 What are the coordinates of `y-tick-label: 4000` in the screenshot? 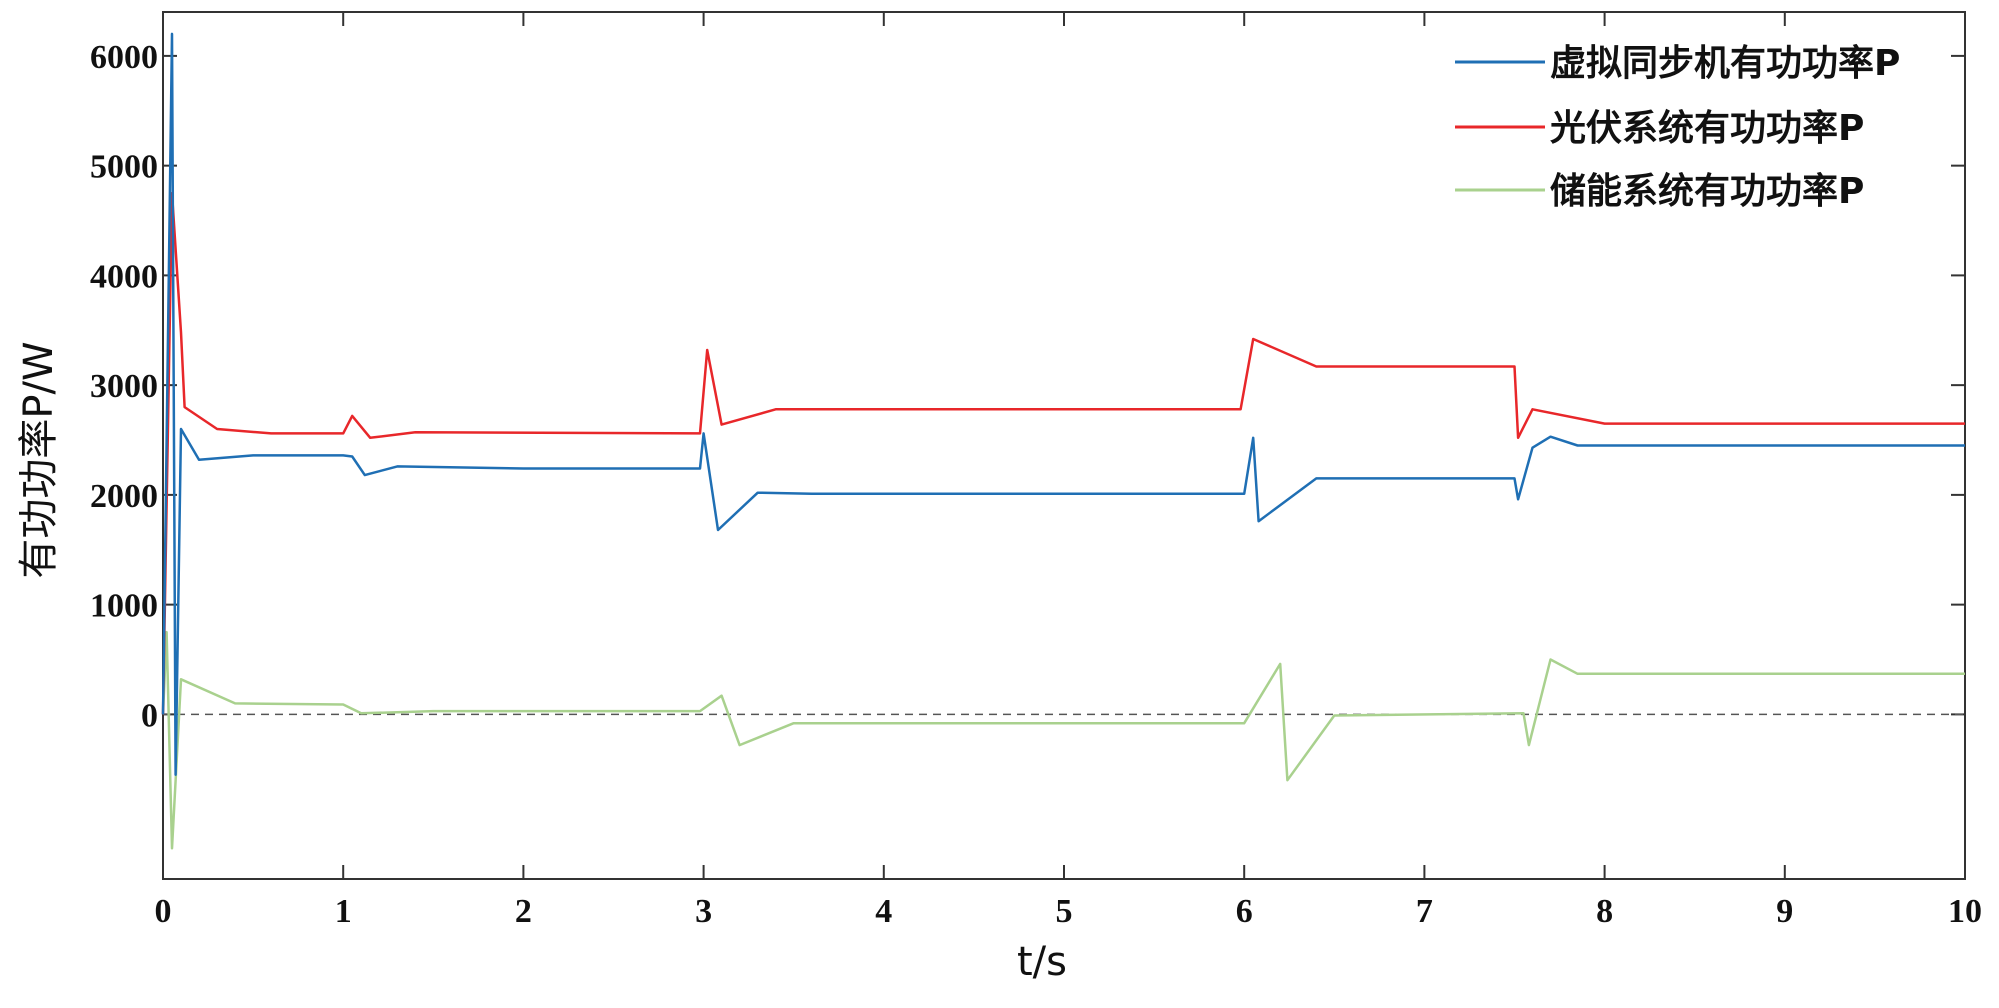 It's located at (124, 276).